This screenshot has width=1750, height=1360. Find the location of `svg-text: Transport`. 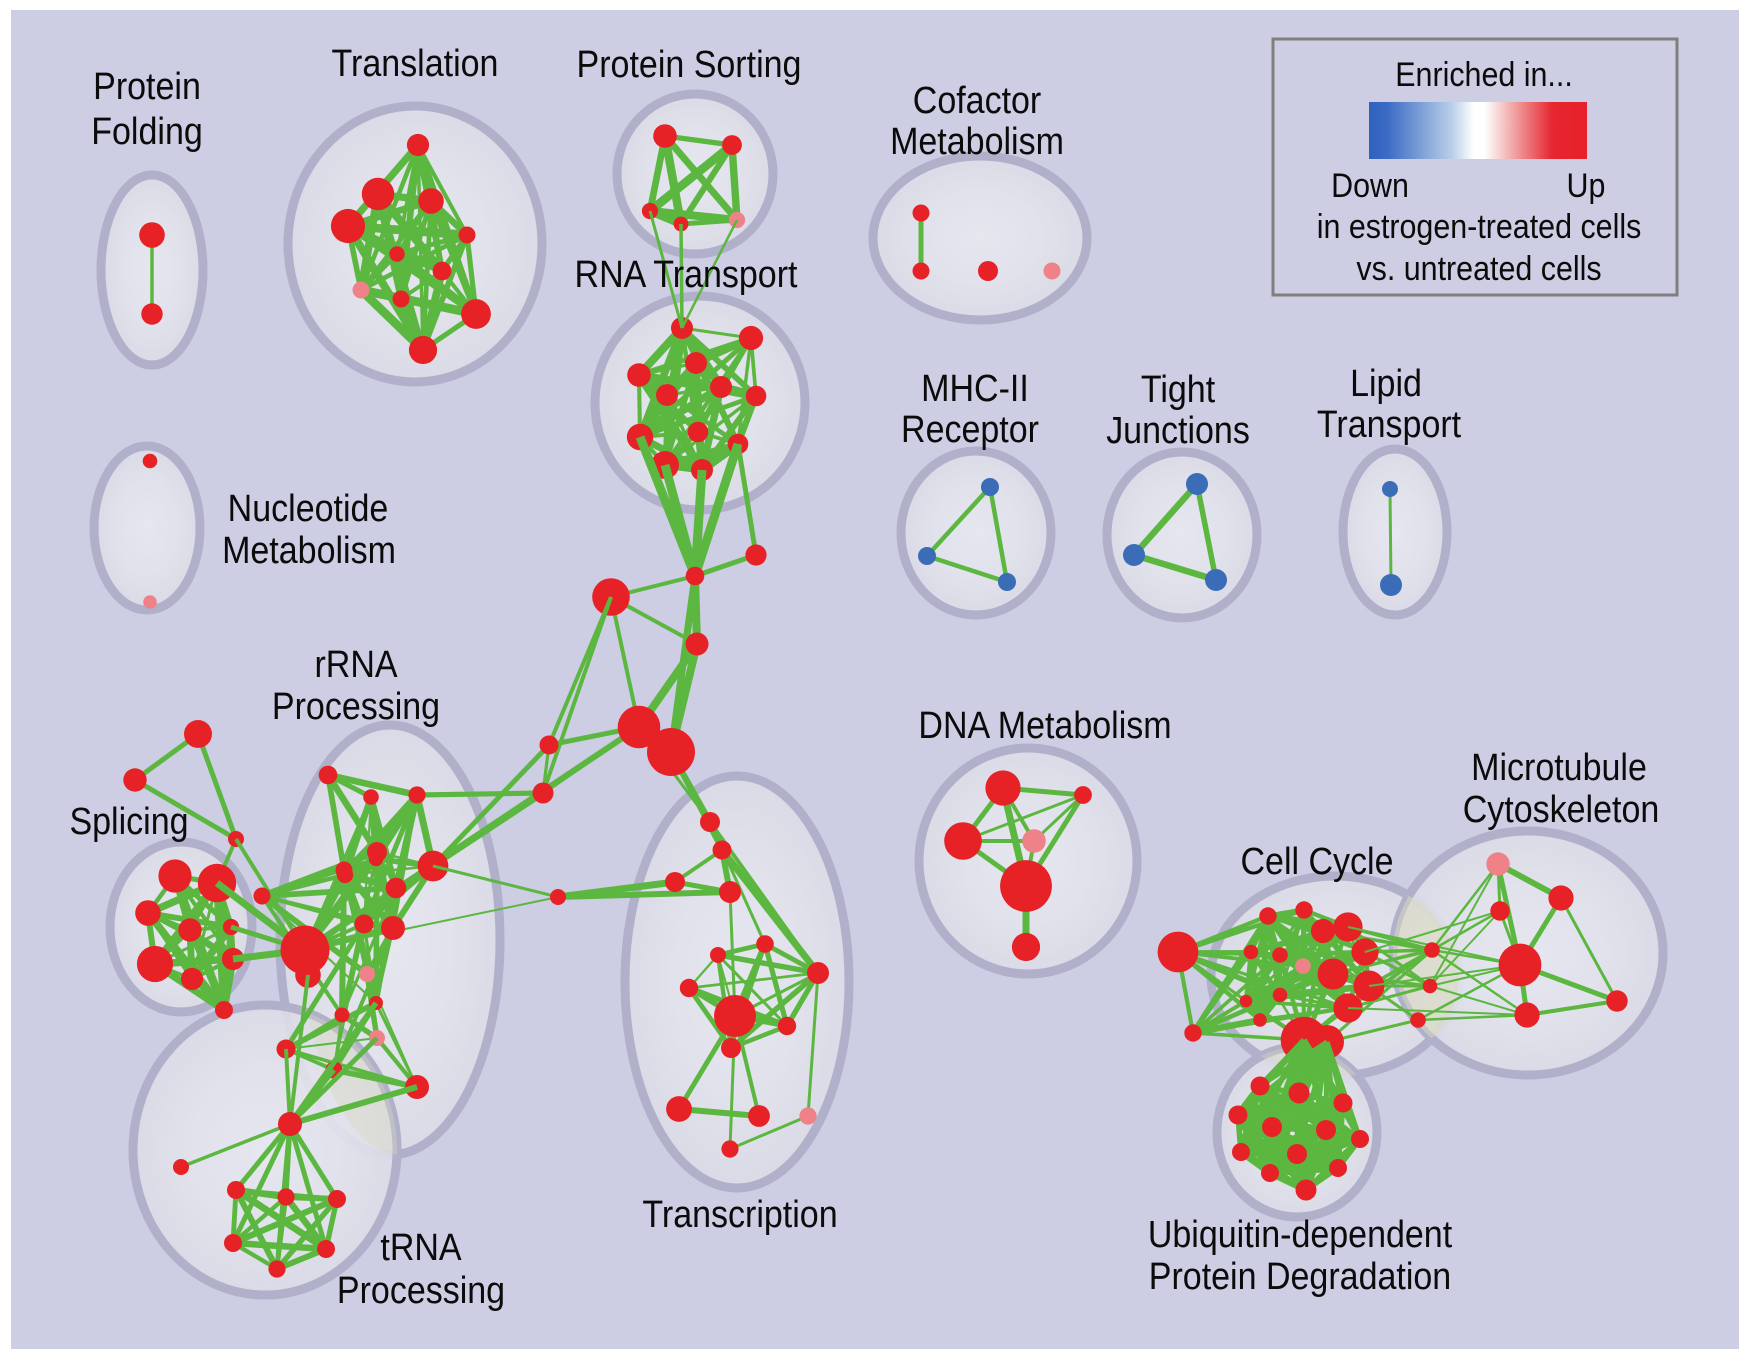

svg-text: Transport is located at coordinates (1389, 423).